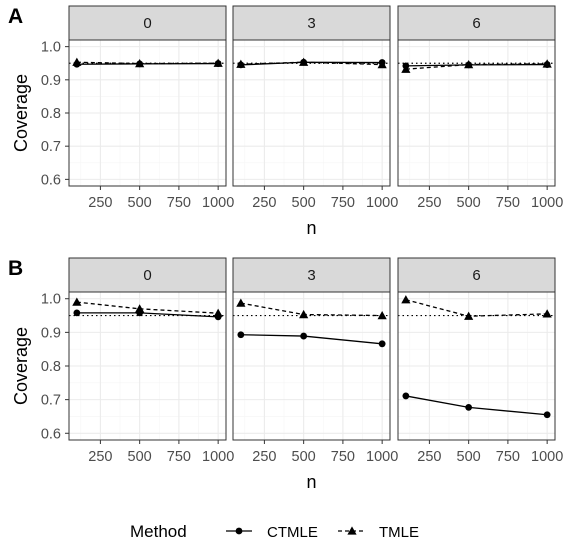 The height and width of the screenshot is (548, 567). Describe the element at coordinates (292, 532) in the screenshot. I see `legend-label-ctmle: CTMLE` at that location.